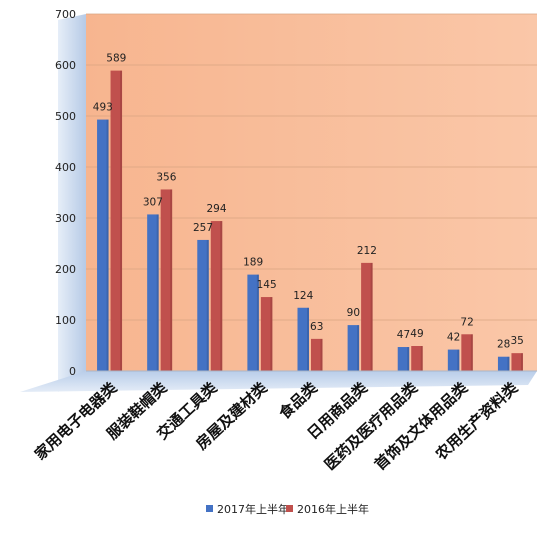 The width and height of the screenshot is (550, 535). What do you see at coordinates (416, 334) in the screenshot?
I see `data-label: 49` at bounding box center [416, 334].